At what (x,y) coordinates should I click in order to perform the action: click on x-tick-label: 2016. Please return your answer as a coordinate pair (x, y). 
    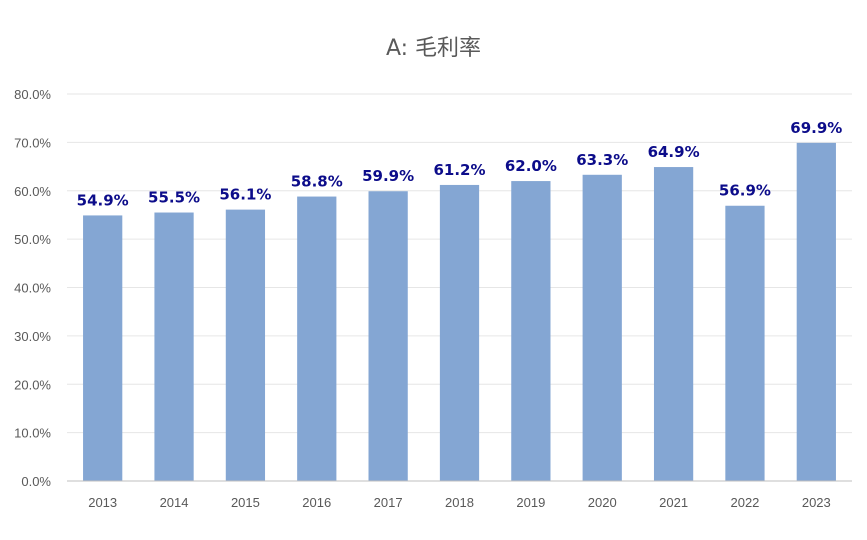
    Looking at the image, I should click on (316, 502).